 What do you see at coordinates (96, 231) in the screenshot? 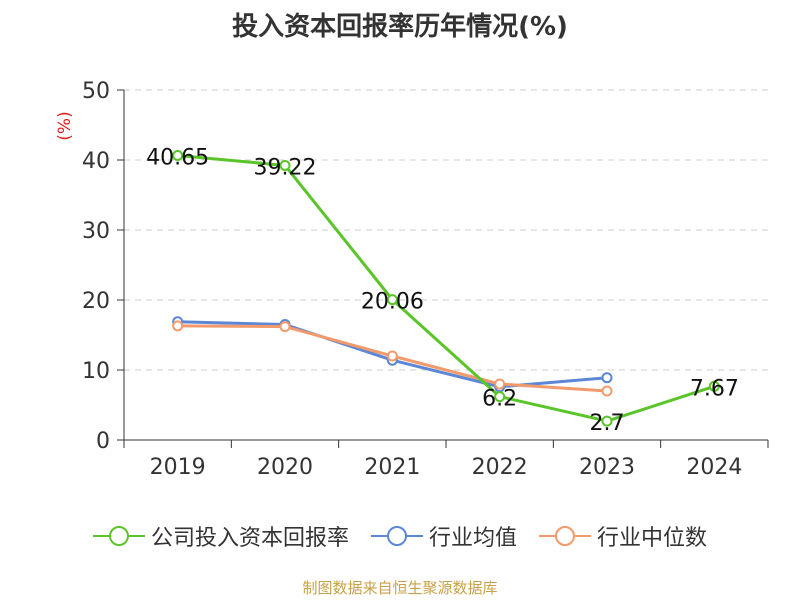
I see `y-tick-label: 30` at bounding box center [96, 231].